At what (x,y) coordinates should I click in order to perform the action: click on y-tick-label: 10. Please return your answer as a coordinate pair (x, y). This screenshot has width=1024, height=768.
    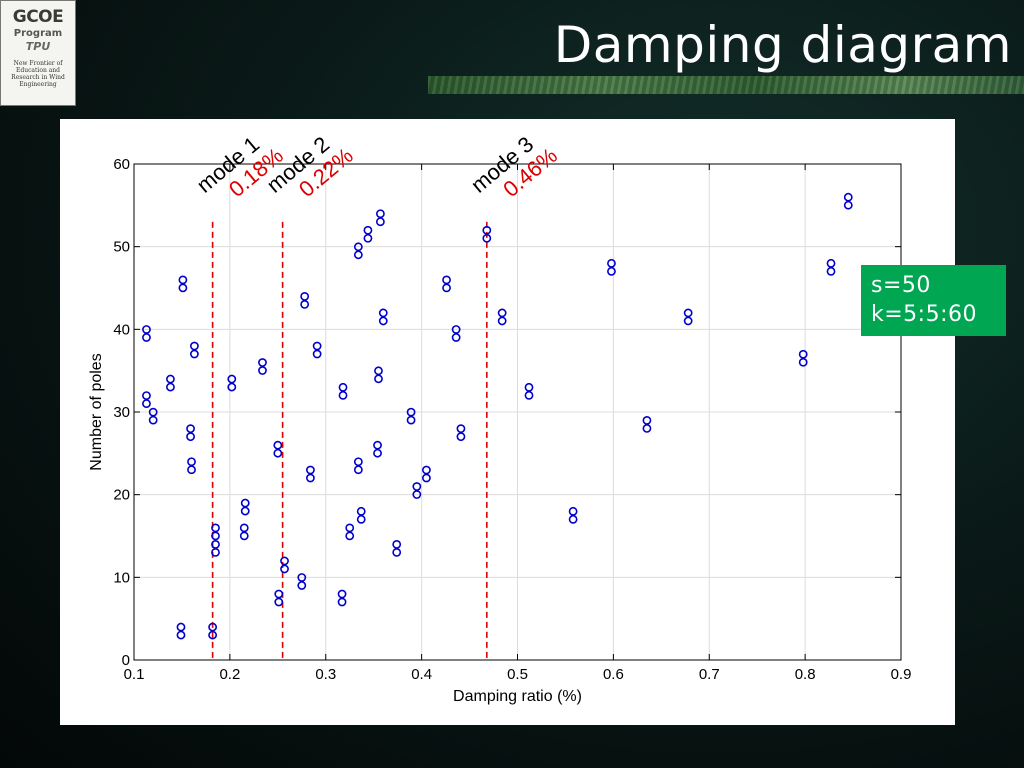
    Looking at the image, I should click on (121, 577).